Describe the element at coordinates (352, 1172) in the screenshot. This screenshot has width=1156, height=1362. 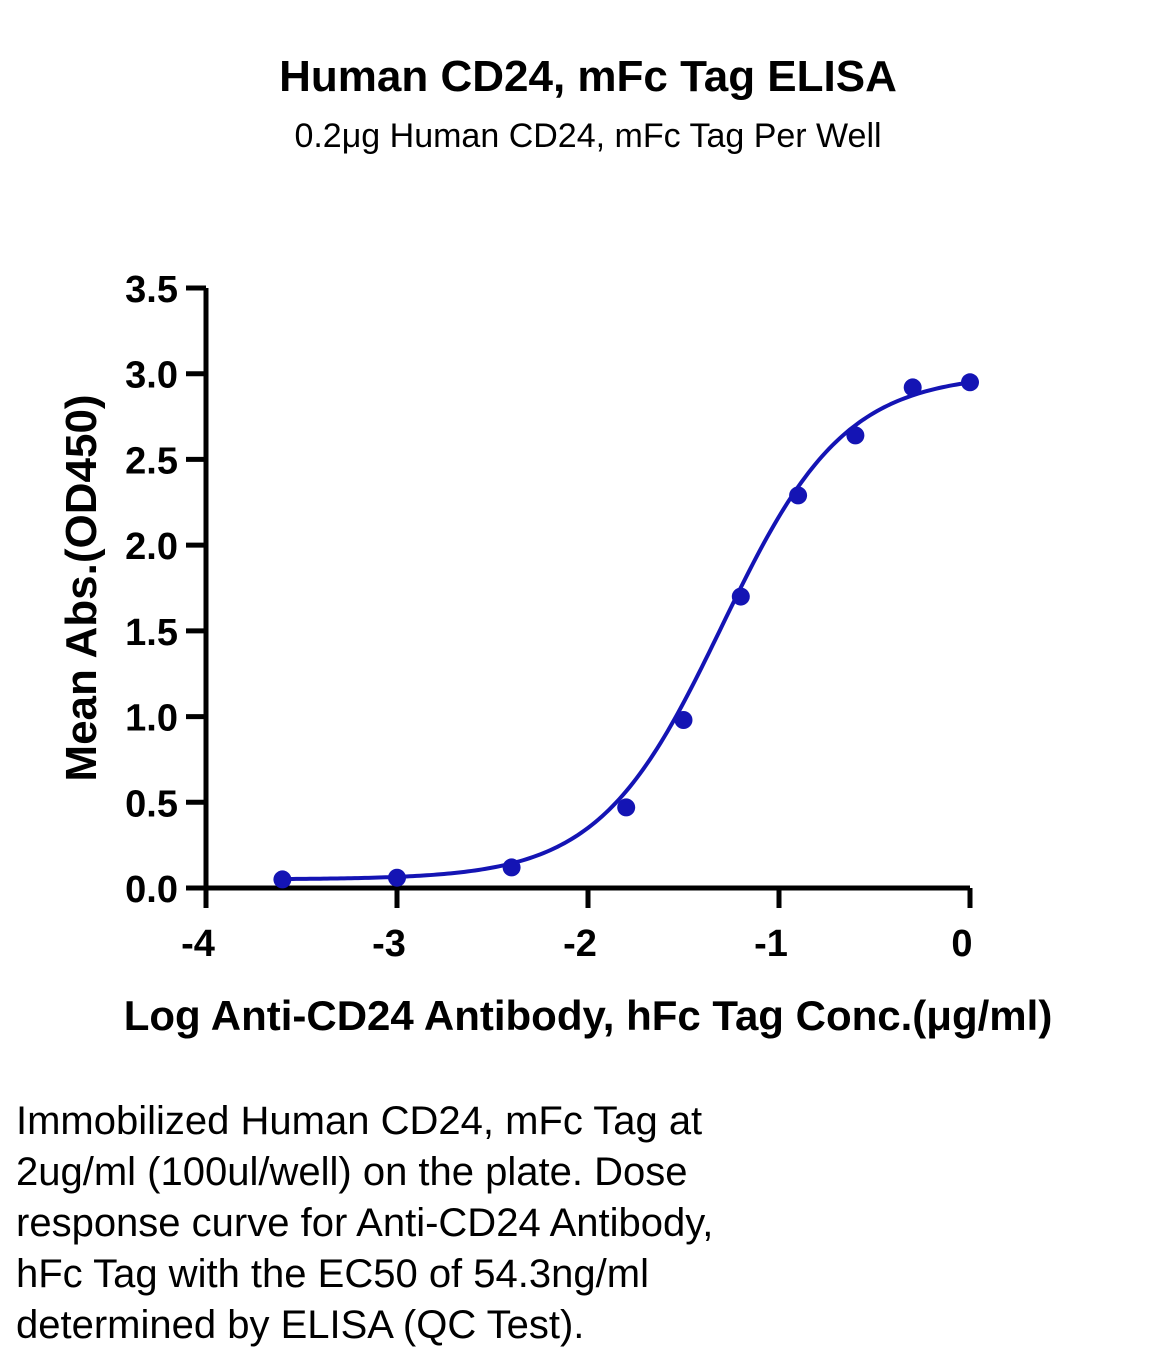
I see `caption-line: 2ug/ml (100ul/well) on the plate. Dose` at that location.